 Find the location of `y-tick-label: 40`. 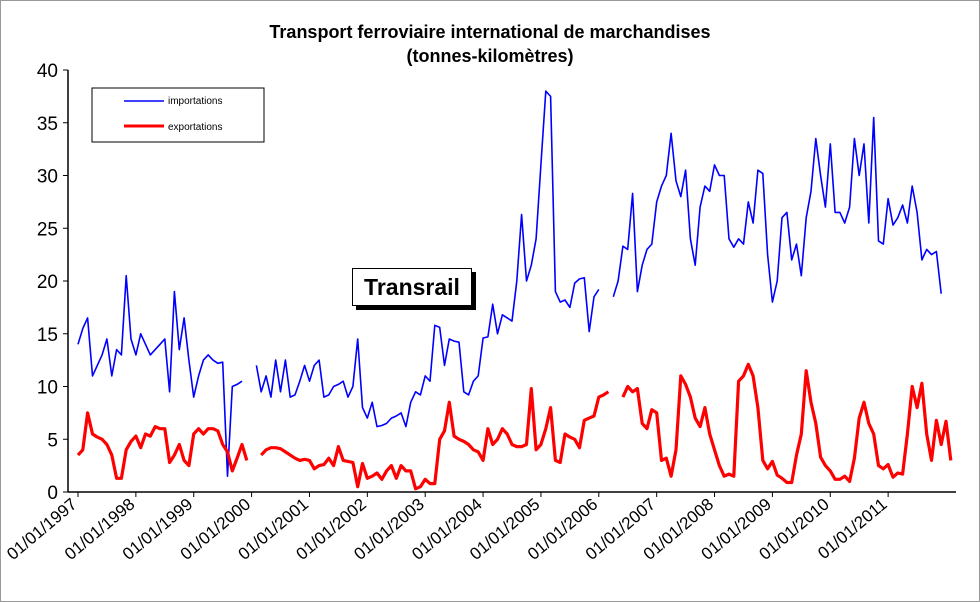

y-tick-label: 40 is located at coordinates (47, 71).